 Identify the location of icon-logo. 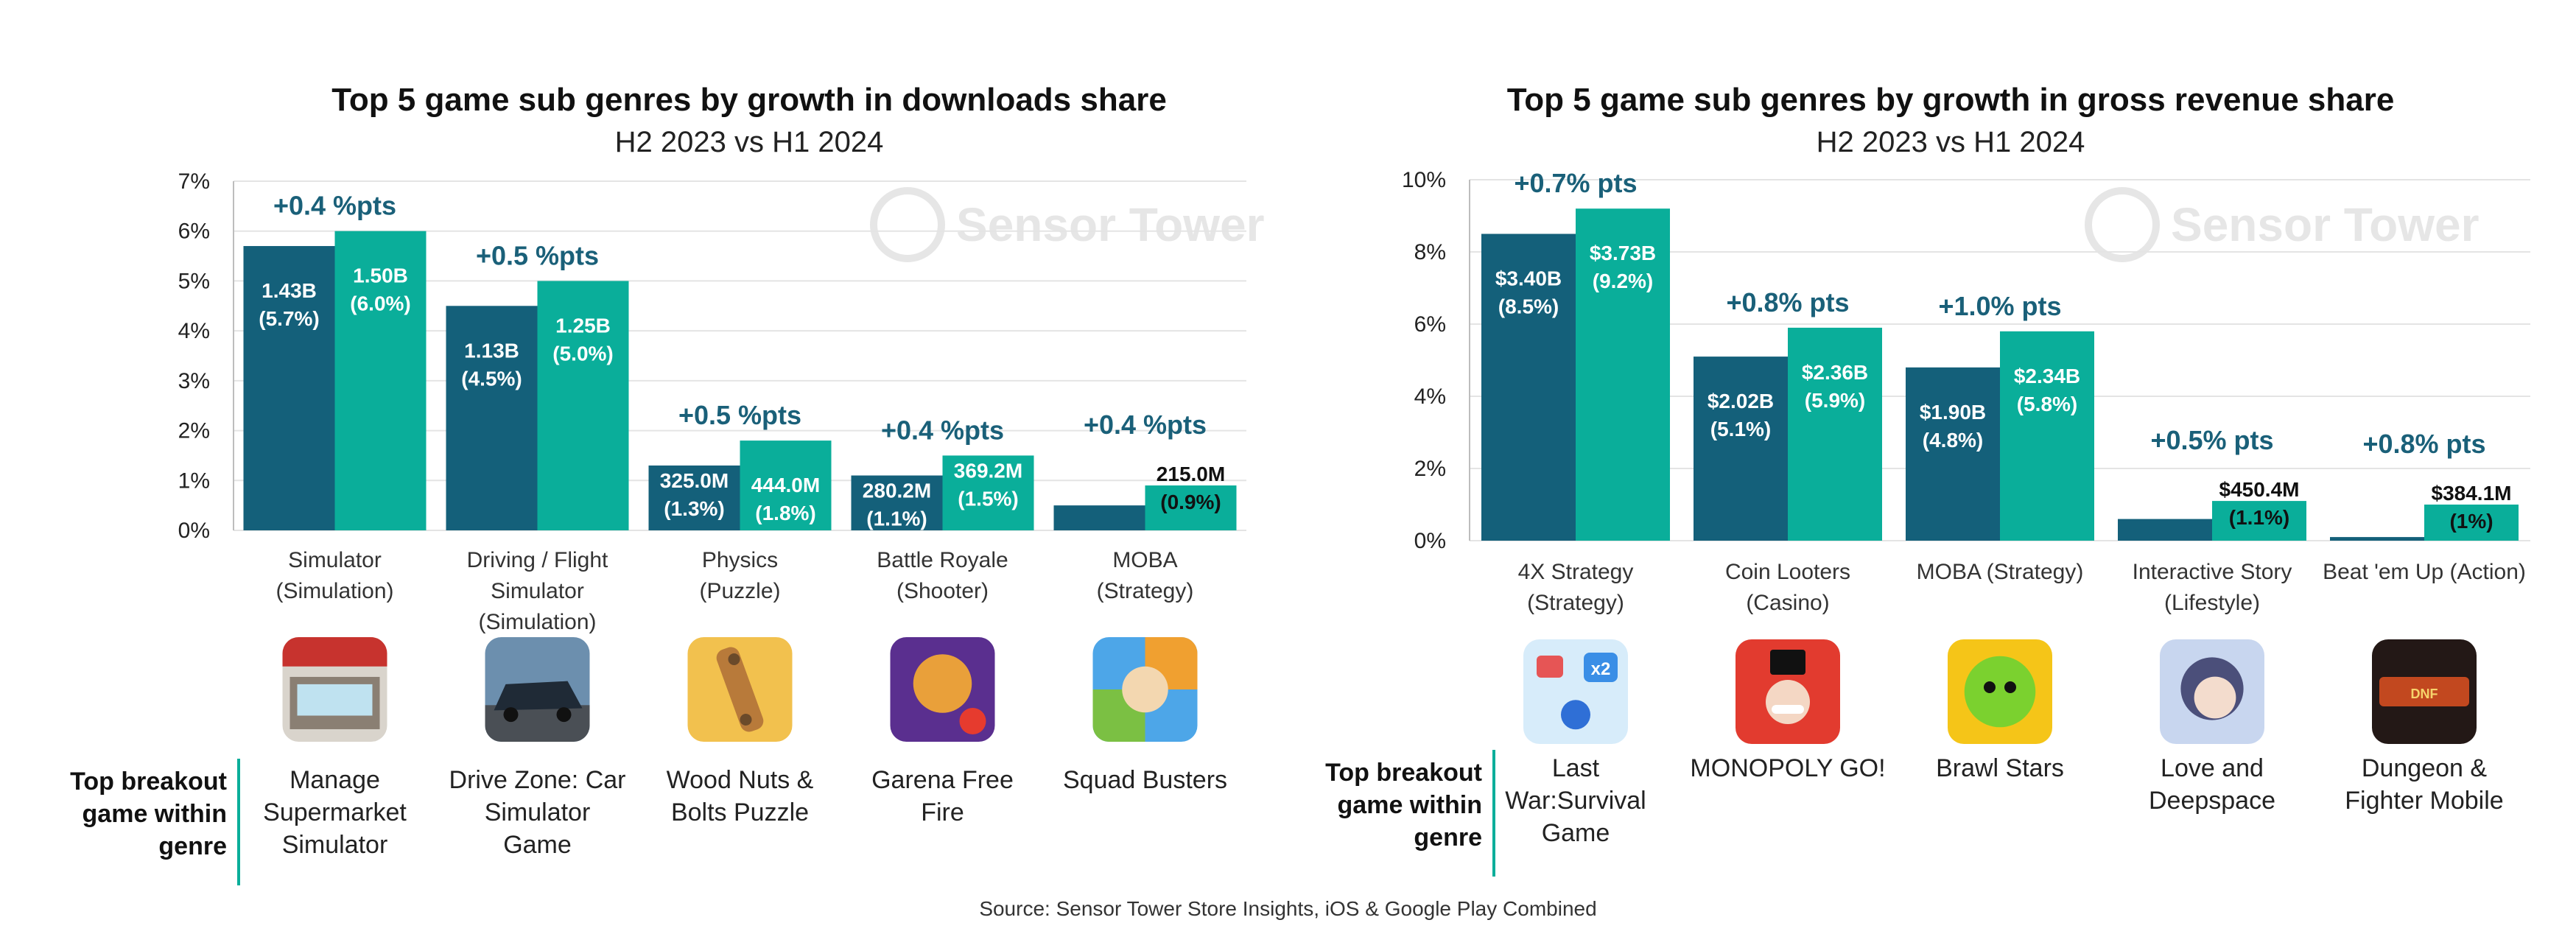
(2424, 691).